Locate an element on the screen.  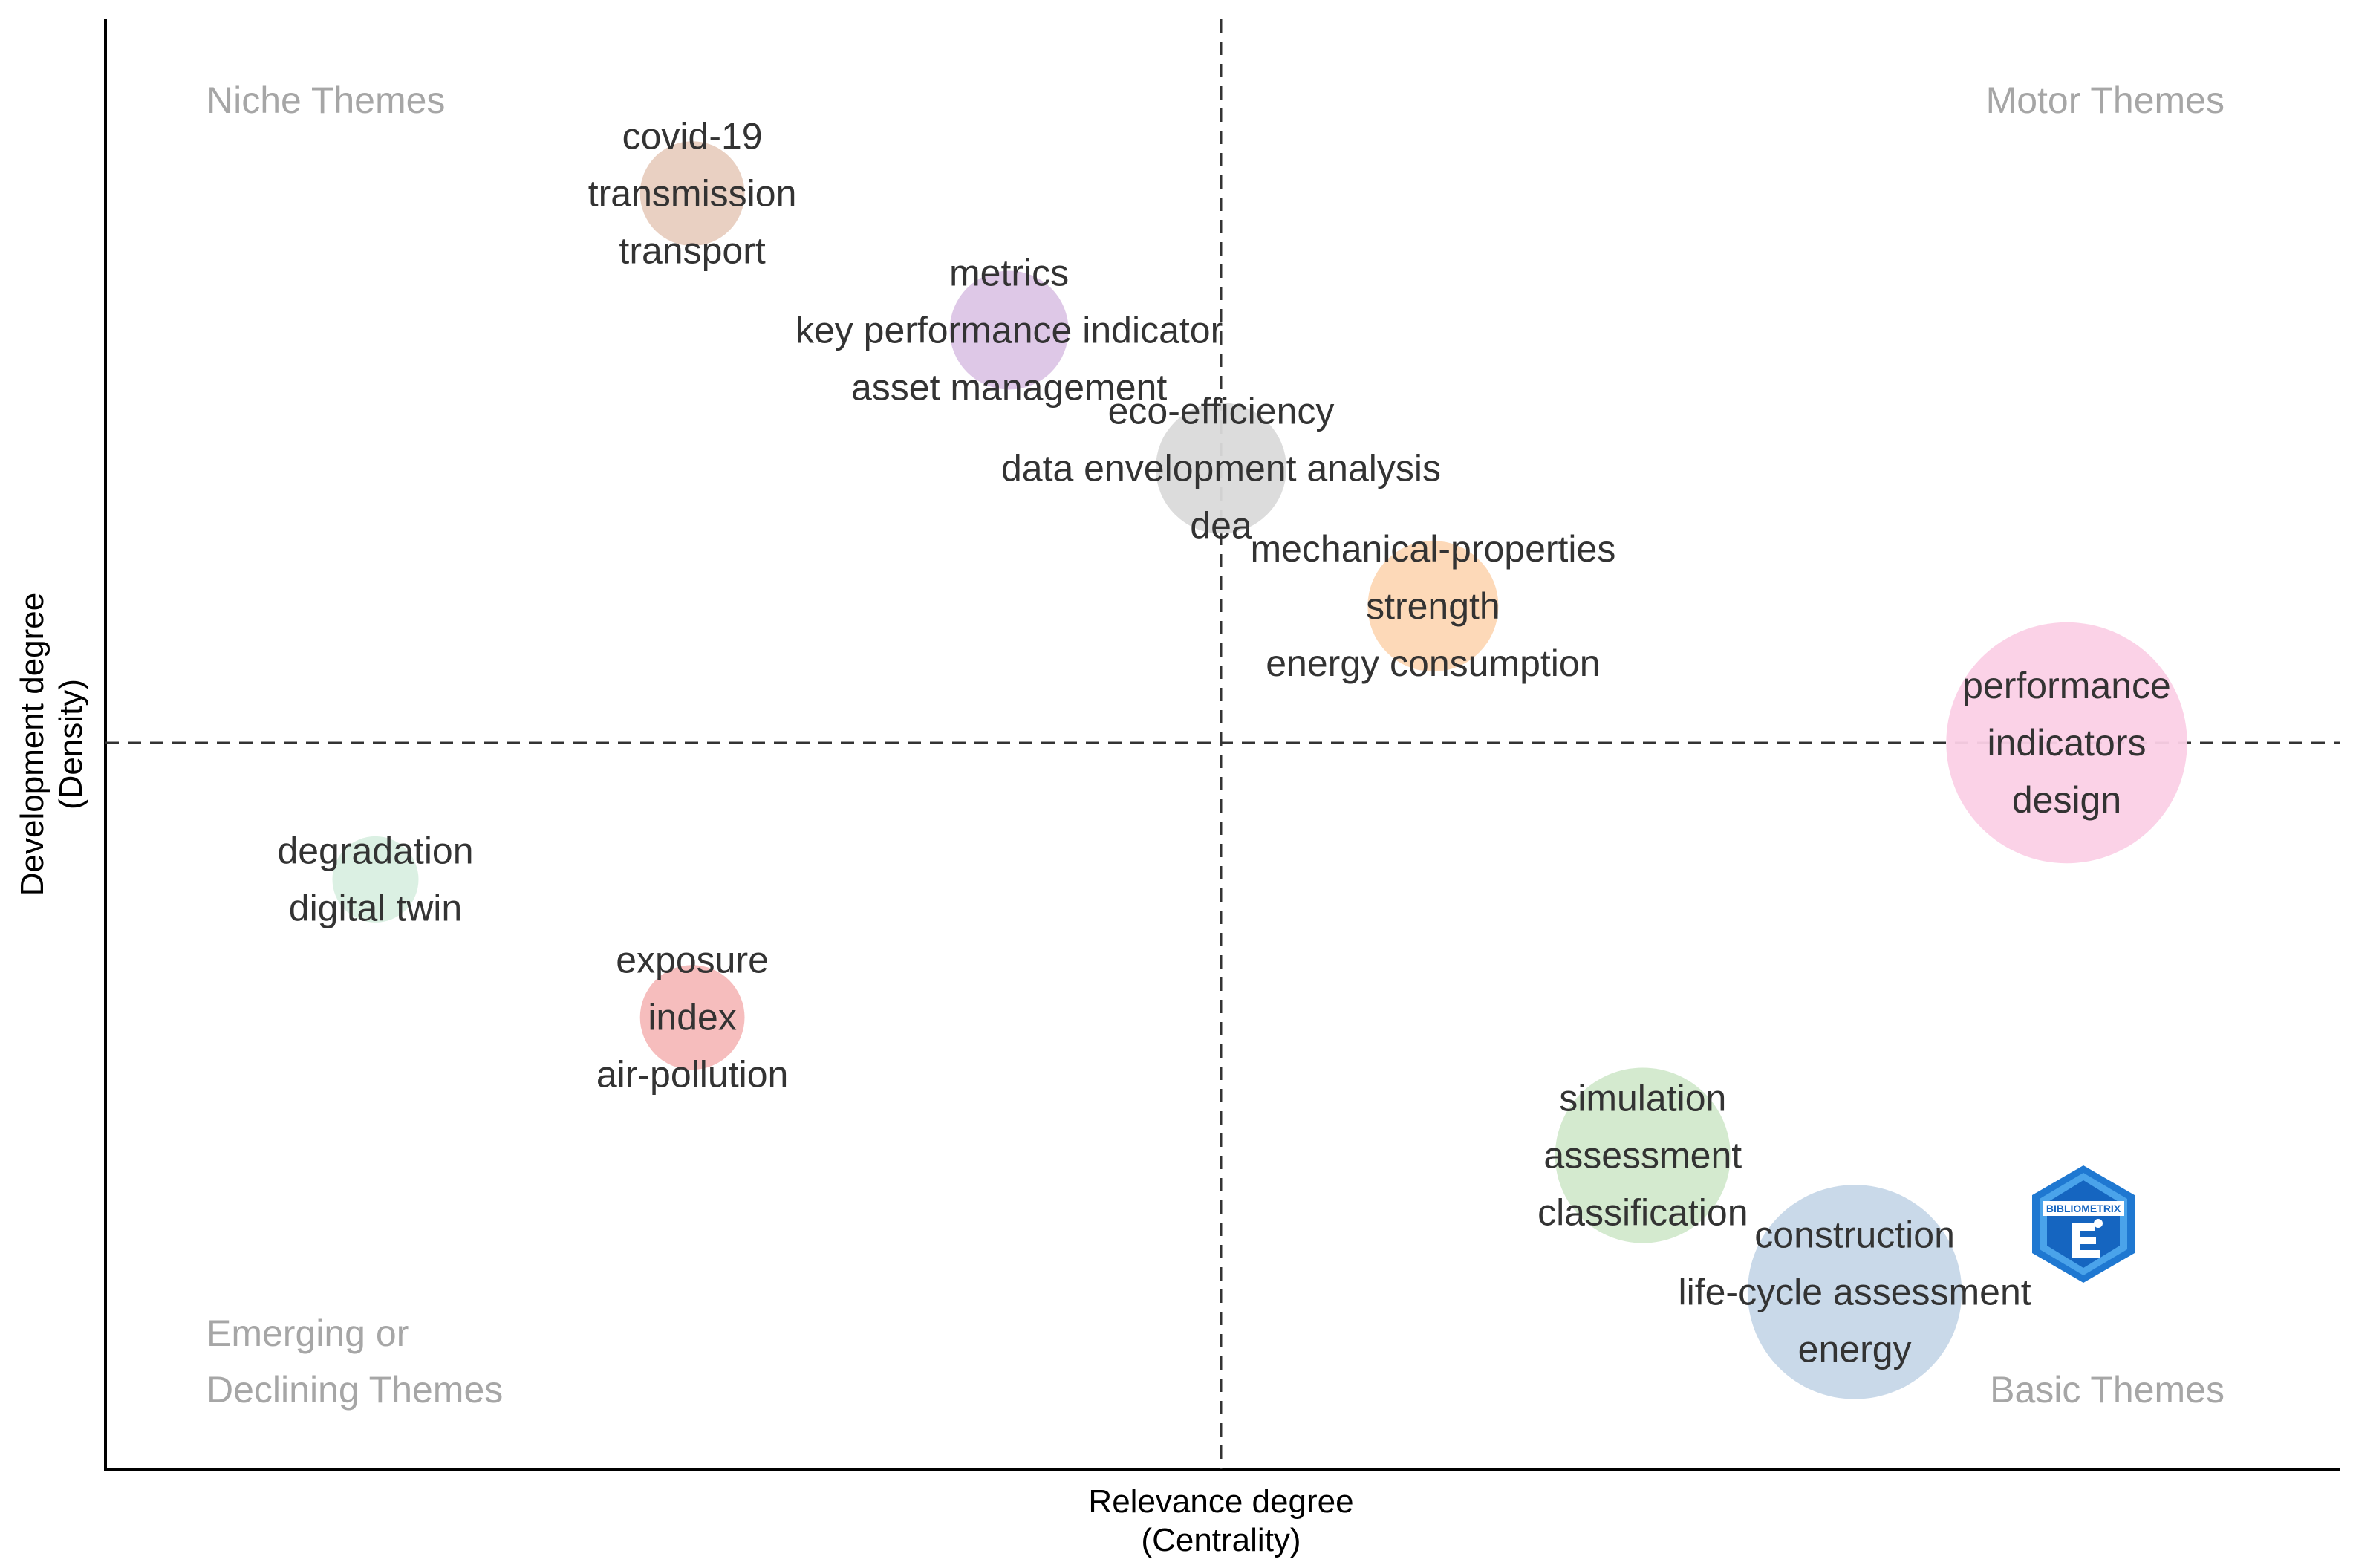
cluster-label-simulation-2: classification is located at coordinates (1642, 1213).